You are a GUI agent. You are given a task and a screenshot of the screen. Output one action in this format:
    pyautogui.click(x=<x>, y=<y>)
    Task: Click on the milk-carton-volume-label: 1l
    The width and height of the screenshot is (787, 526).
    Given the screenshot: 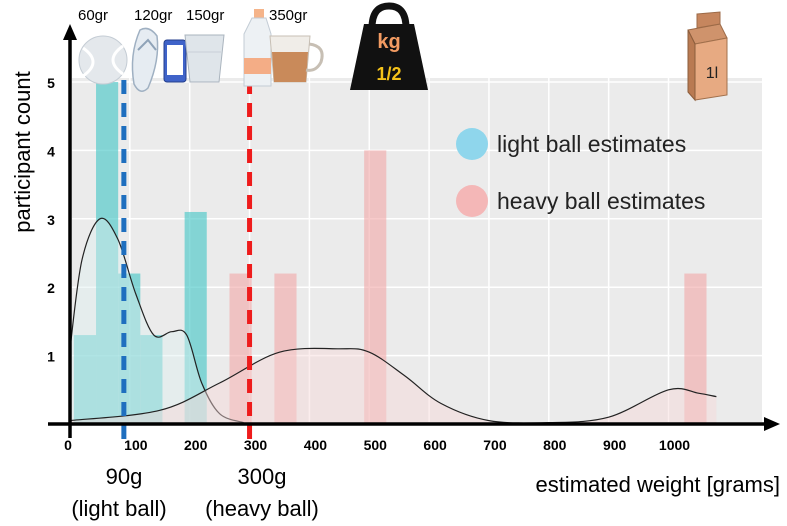 What is the action you would take?
    pyautogui.click(x=712, y=73)
    